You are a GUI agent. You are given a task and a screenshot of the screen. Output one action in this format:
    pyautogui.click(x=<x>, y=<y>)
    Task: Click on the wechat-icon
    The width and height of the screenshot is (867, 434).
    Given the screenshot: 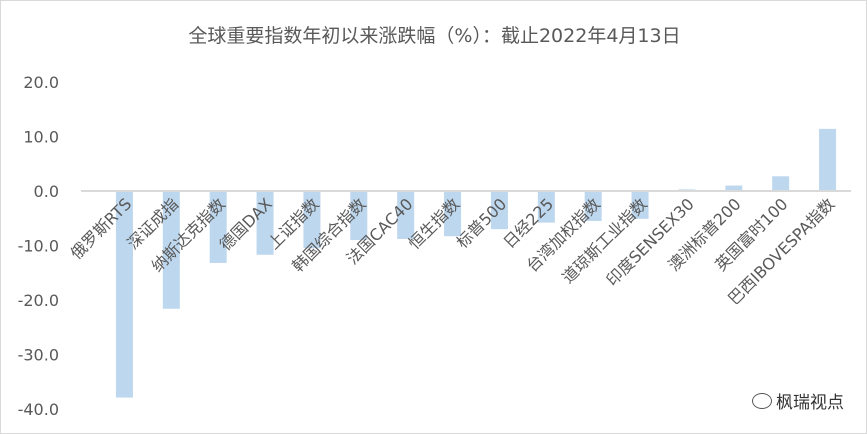 What is the action you would take?
    pyautogui.click(x=762, y=400)
    